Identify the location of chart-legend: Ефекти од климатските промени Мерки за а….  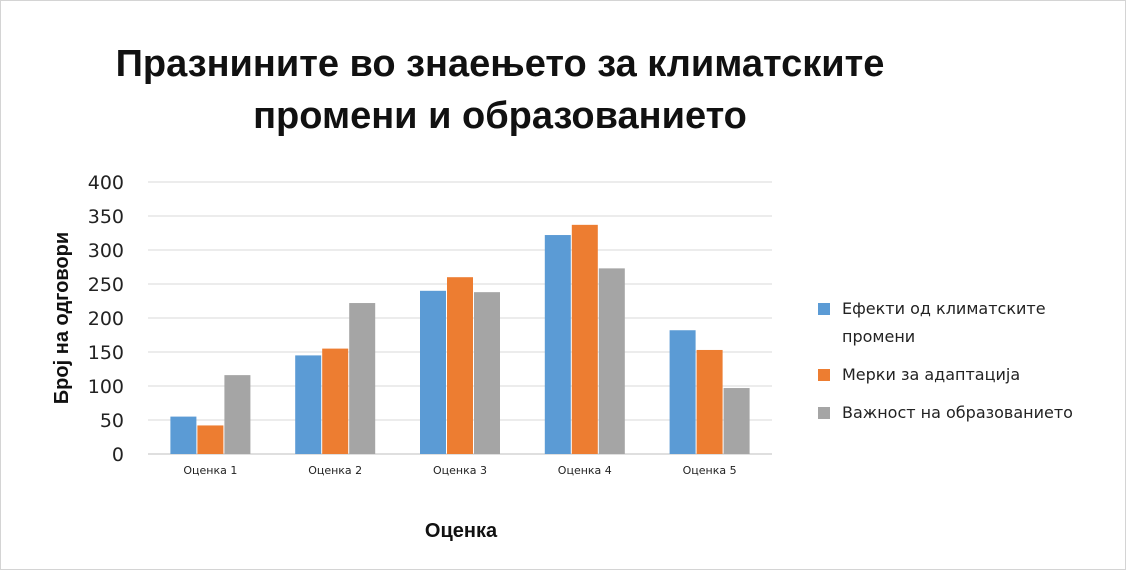
(968, 366).